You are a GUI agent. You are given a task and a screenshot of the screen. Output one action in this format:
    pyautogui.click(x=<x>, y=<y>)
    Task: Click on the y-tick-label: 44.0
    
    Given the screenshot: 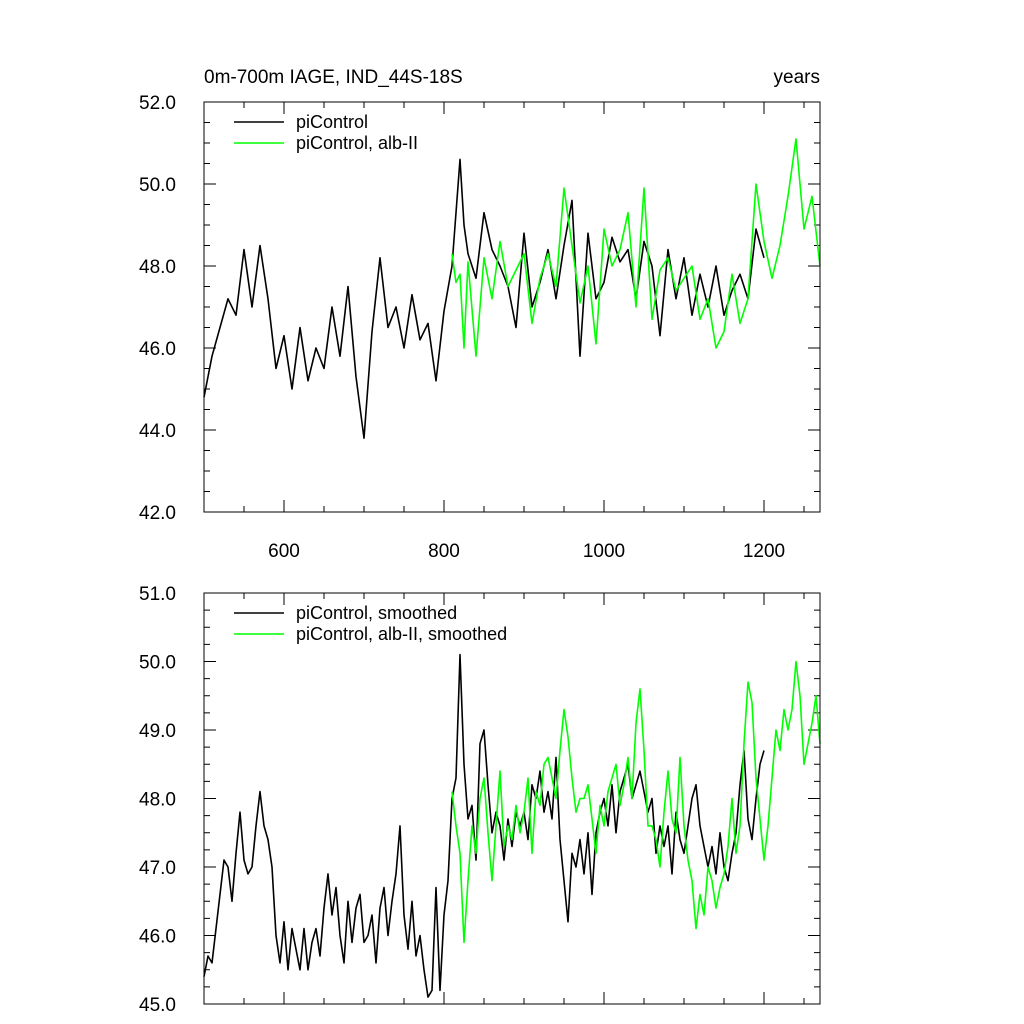 What is the action you would take?
    pyautogui.click(x=157, y=431)
    